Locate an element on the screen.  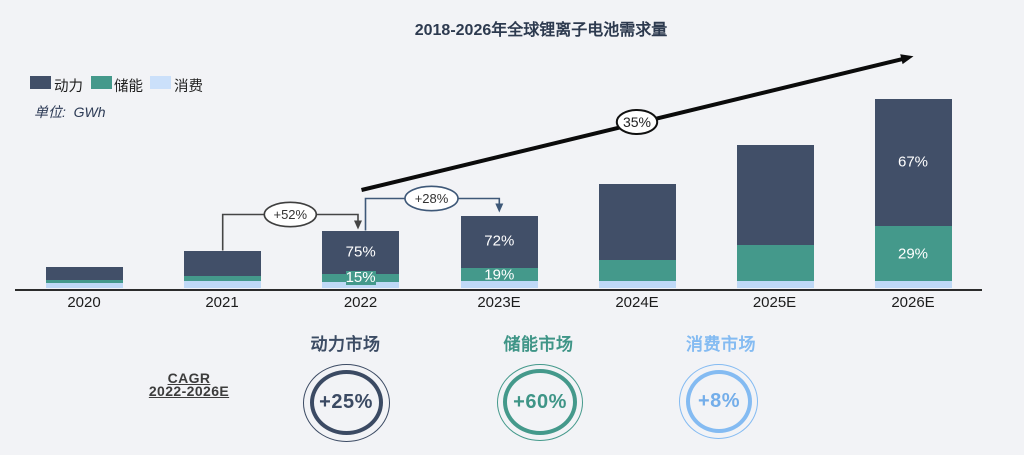
svg-text: 35% is located at coordinates (637, 122).